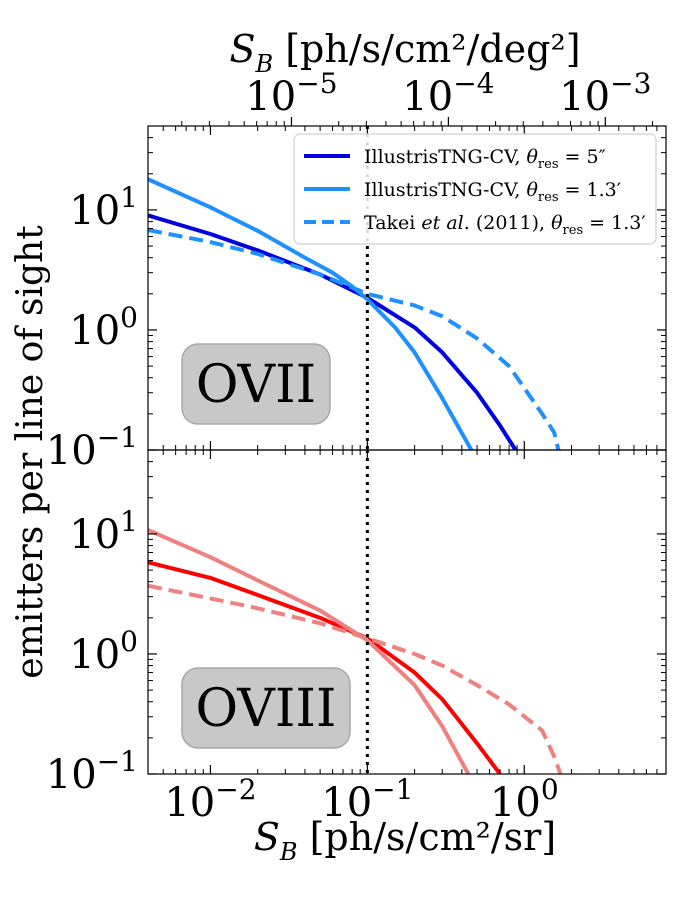 The image size is (700, 900). Describe the element at coordinates (524, 799) in the screenshot. I see `x-tick-label: 10⁰` at that location.